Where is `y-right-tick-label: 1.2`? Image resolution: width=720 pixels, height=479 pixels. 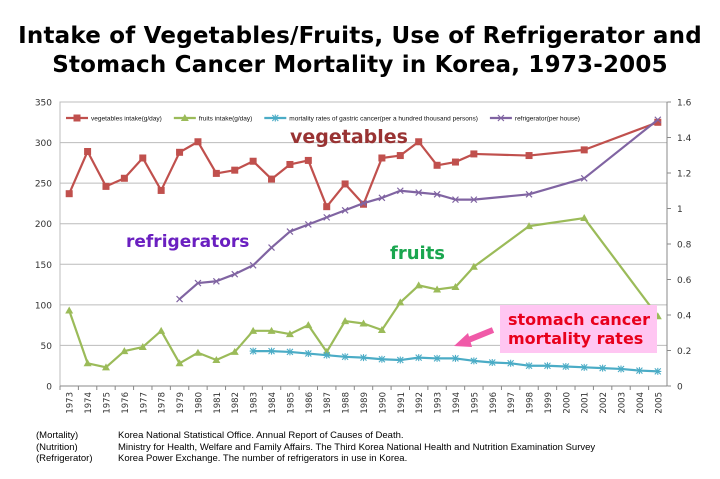 y-right-tick-label: 1.2 is located at coordinates (684, 175).